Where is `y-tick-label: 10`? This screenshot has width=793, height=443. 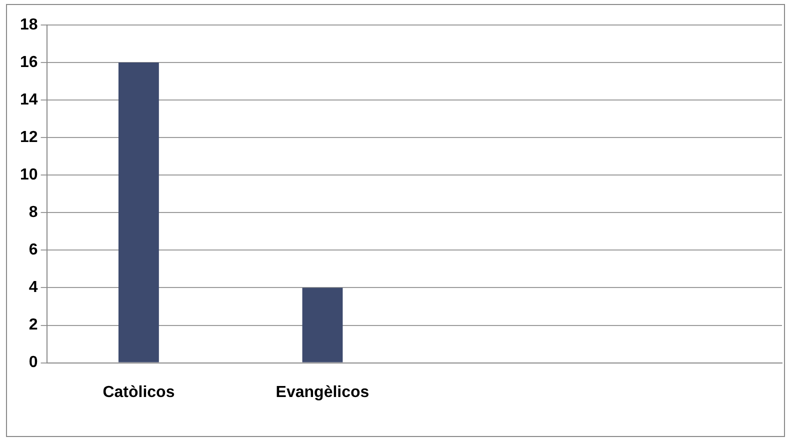 y-tick-label: 10 is located at coordinates (29, 175).